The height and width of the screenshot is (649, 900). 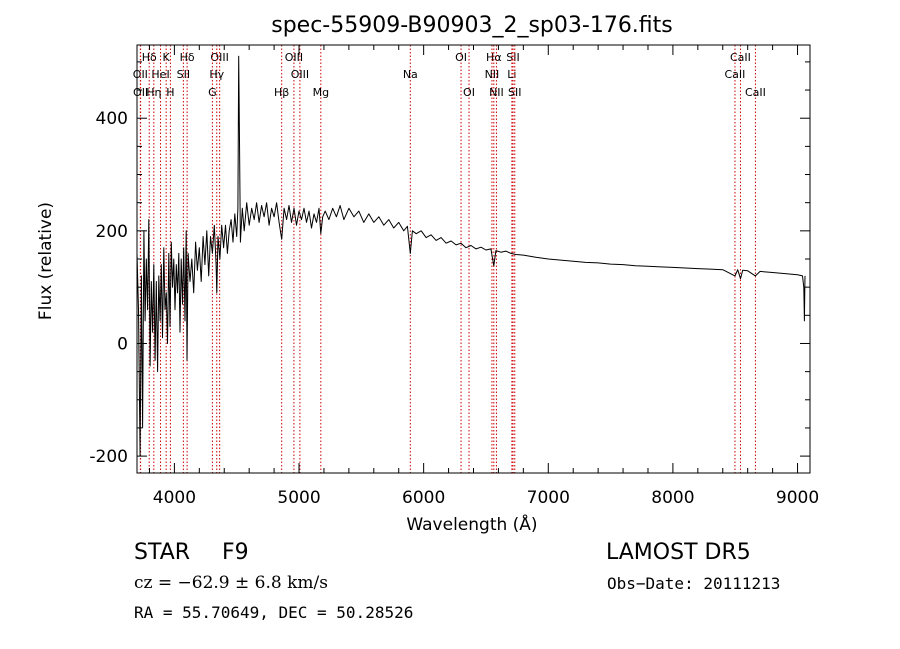 What do you see at coordinates (514, 92) in the screenshot?
I see `line-marker-label-26: SII` at bounding box center [514, 92].